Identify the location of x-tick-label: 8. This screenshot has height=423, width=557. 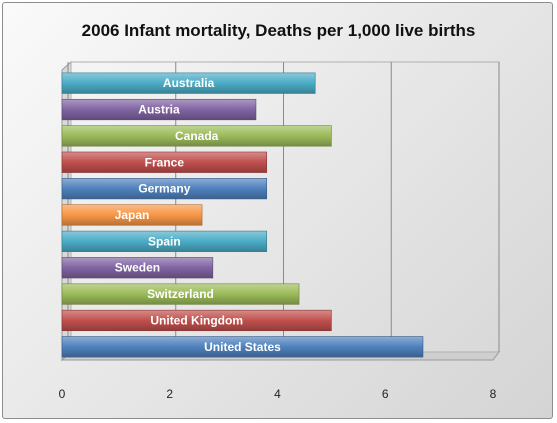
(493, 394).